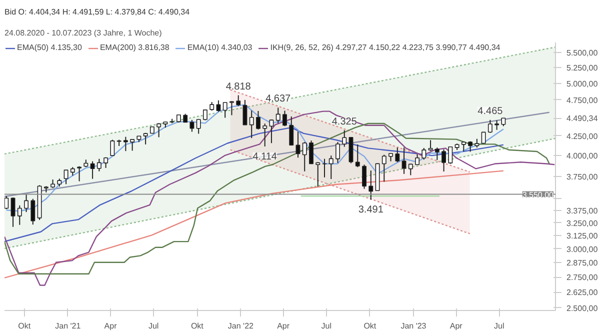 This screenshot has height=333, width=600. I want to click on y-tick-label: 4.750,00, so click(582, 100).